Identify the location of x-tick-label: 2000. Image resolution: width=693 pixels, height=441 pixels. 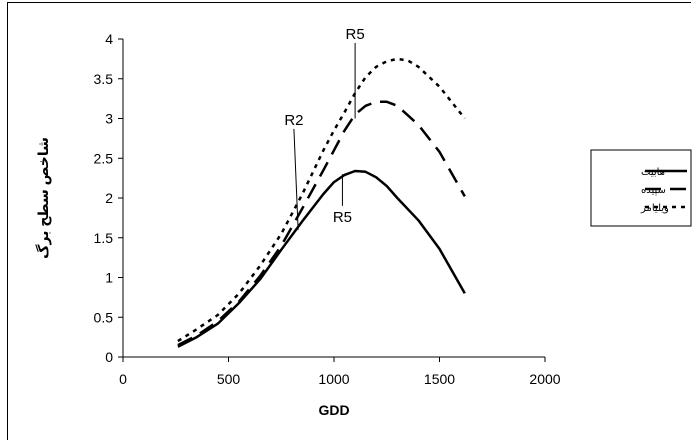
(544, 379).